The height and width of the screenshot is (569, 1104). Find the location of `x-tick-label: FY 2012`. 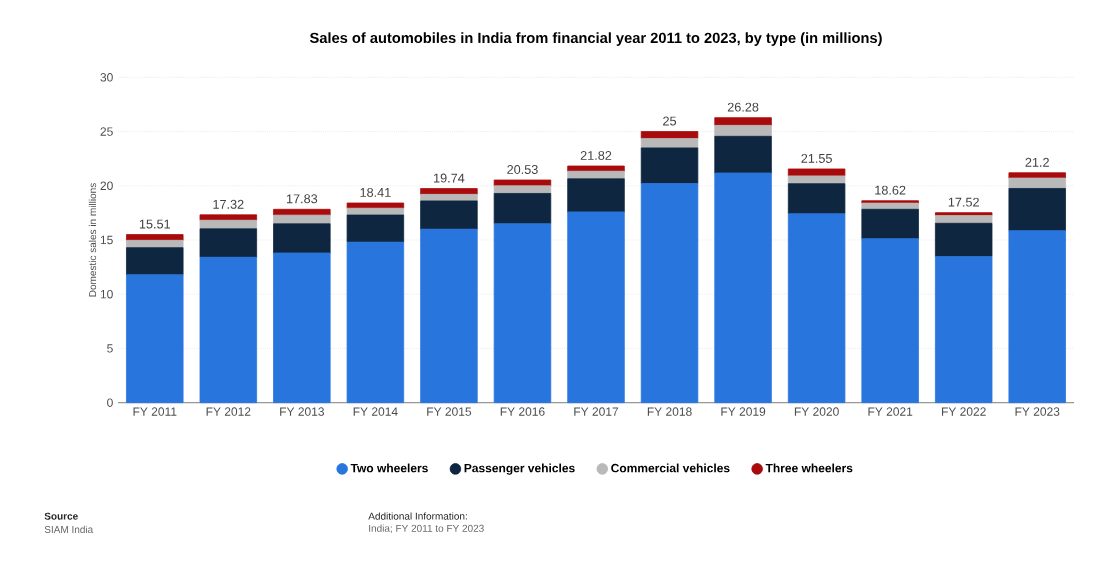

x-tick-label: FY 2012 is located at coordinates (228, 411).